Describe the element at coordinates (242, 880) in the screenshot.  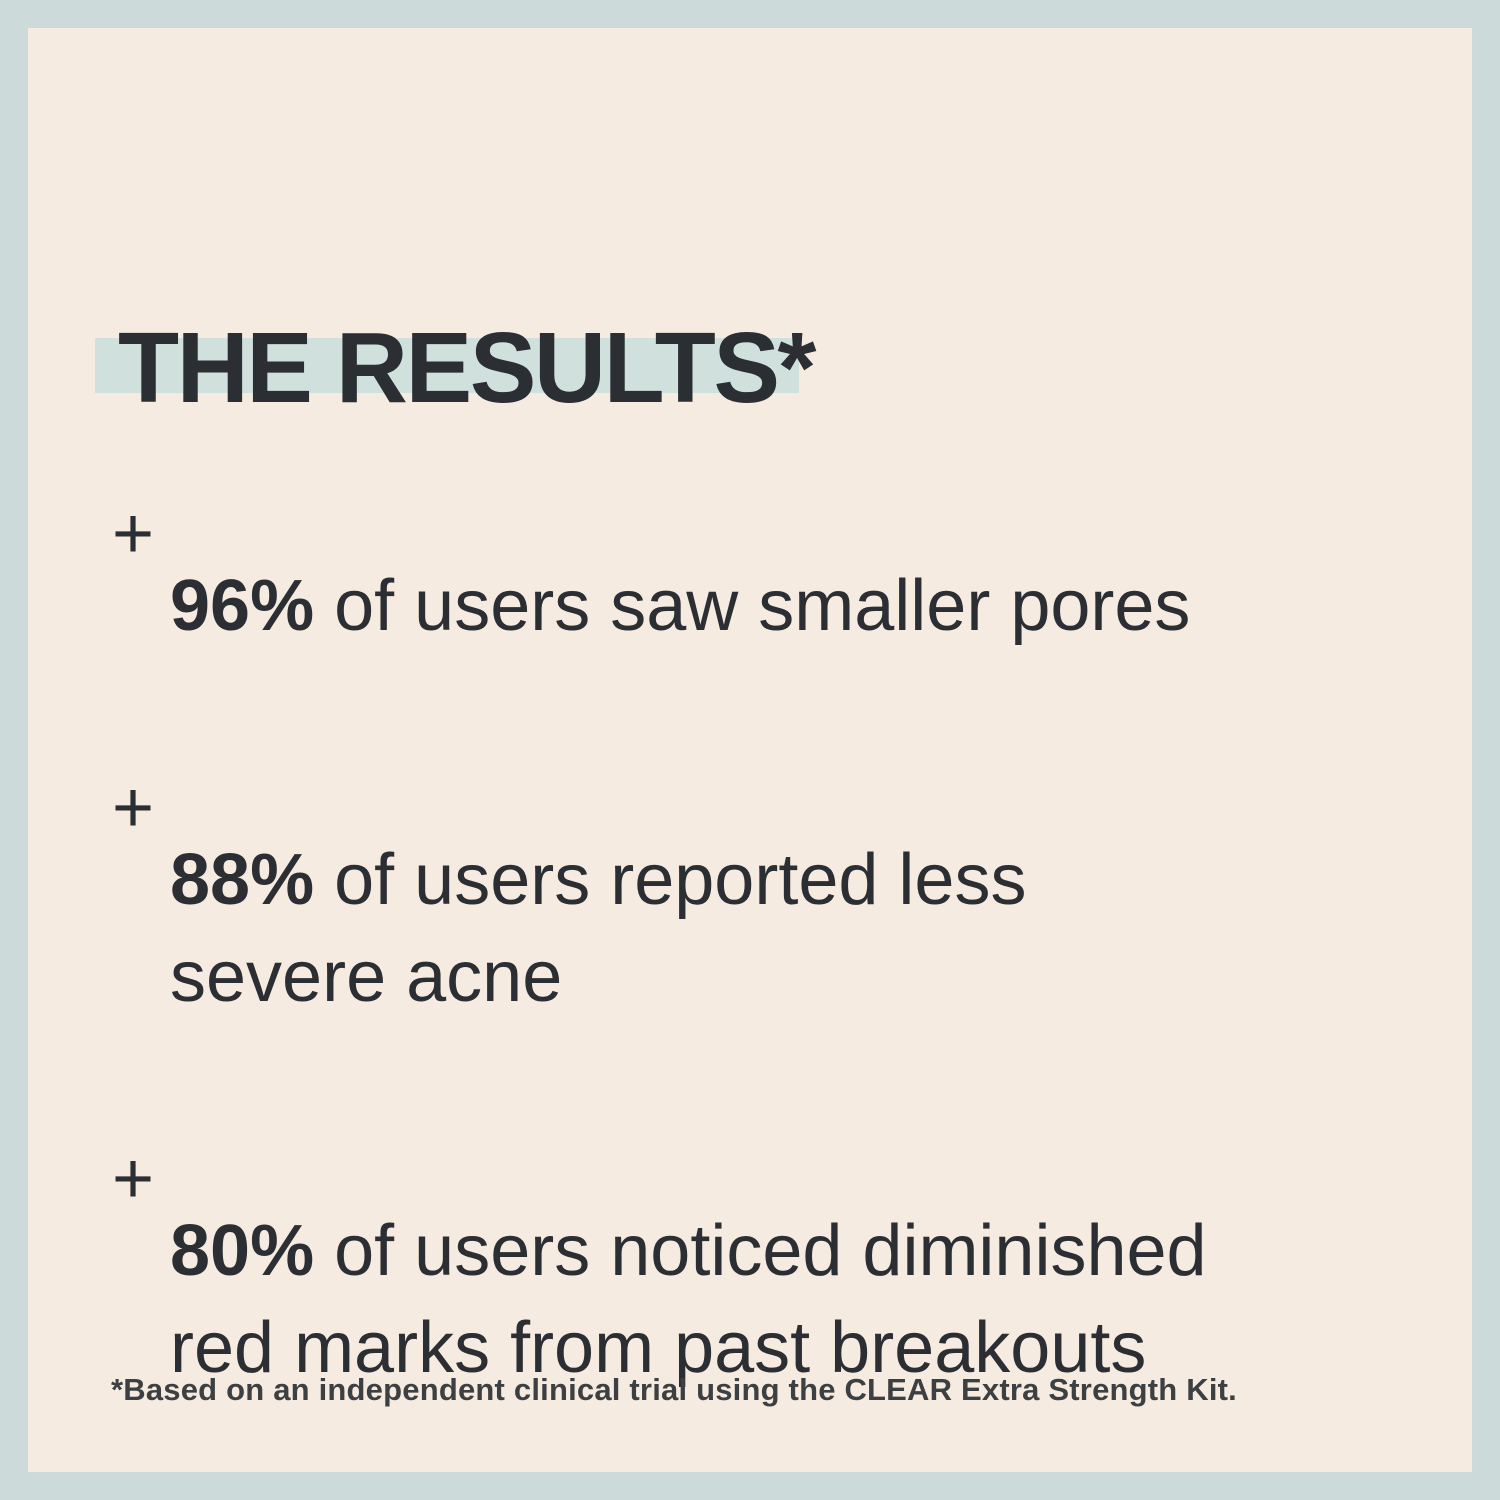
I see `stat-percent: 88%` at that location.